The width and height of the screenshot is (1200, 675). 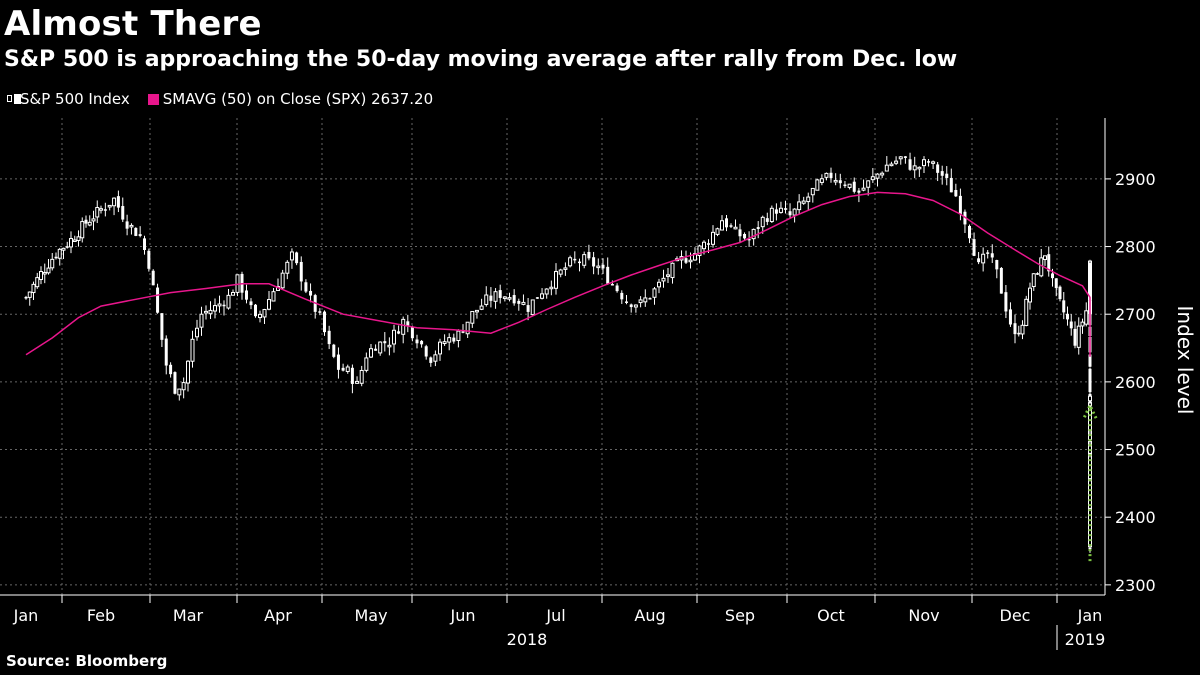 I want to click on y-tick-label: 2500, so click(x=1135, y=450).